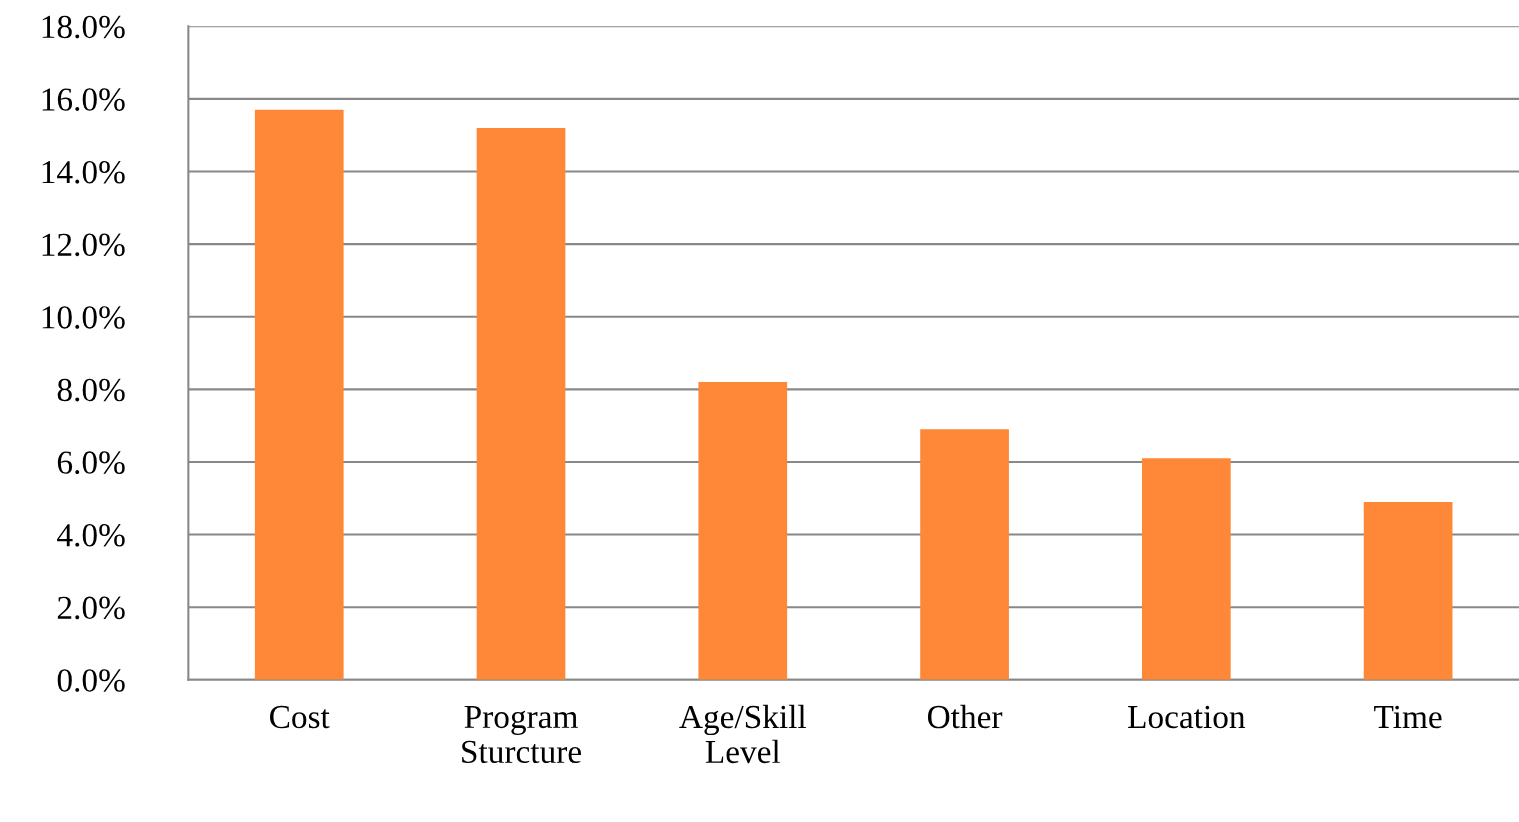 Image resolution: width=1519 pixels, height=822 pixels. Describe the element at coordinates (83, 172) in the screenshot. I see `y-tick-label: 14.0%` at that location.